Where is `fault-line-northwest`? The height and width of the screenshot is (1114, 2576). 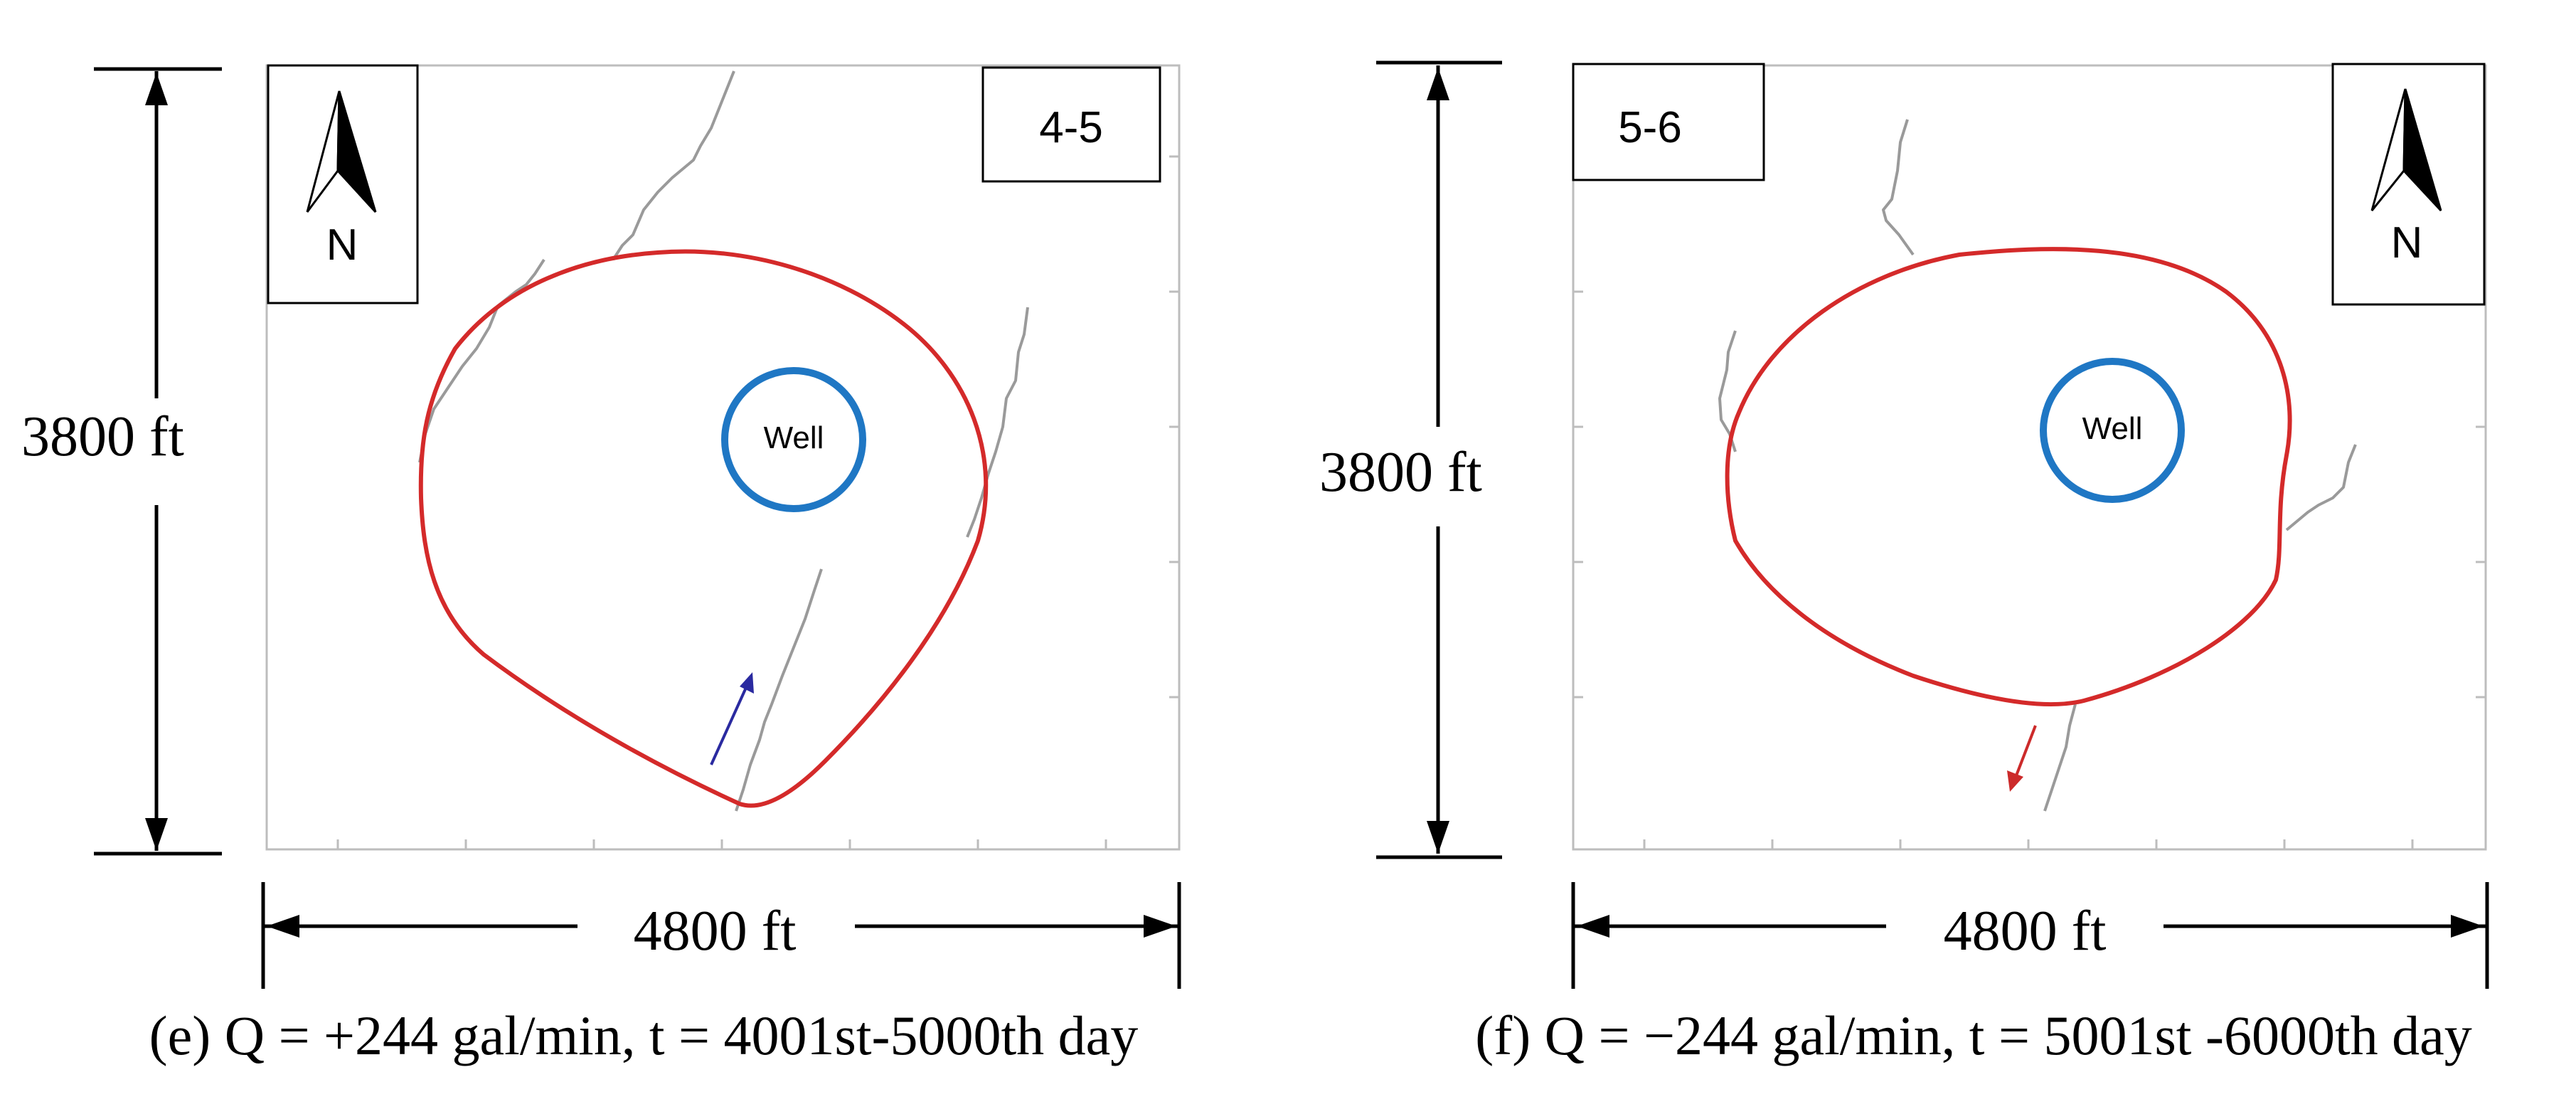 fault-line-northwest is located at coordinates (673, 165).